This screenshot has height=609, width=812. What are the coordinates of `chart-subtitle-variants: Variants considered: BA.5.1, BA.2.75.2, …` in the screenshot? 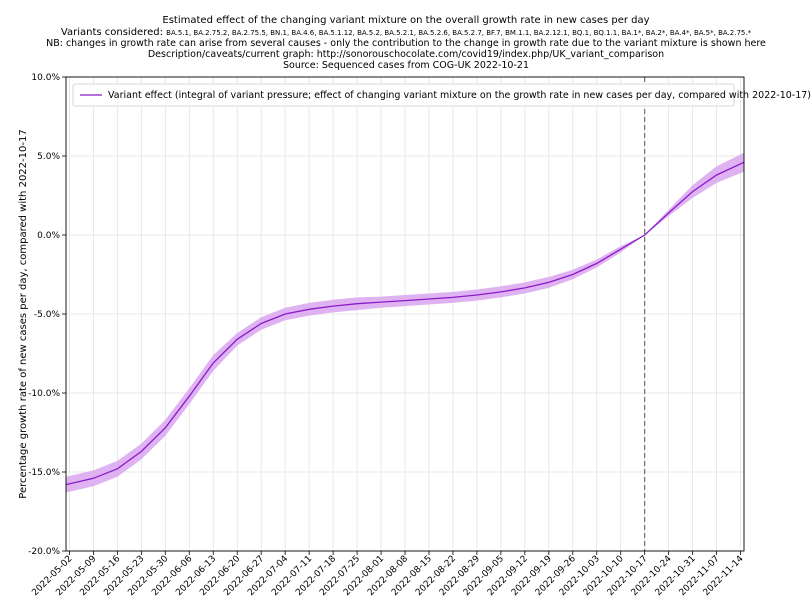 It's located at (406, 32).